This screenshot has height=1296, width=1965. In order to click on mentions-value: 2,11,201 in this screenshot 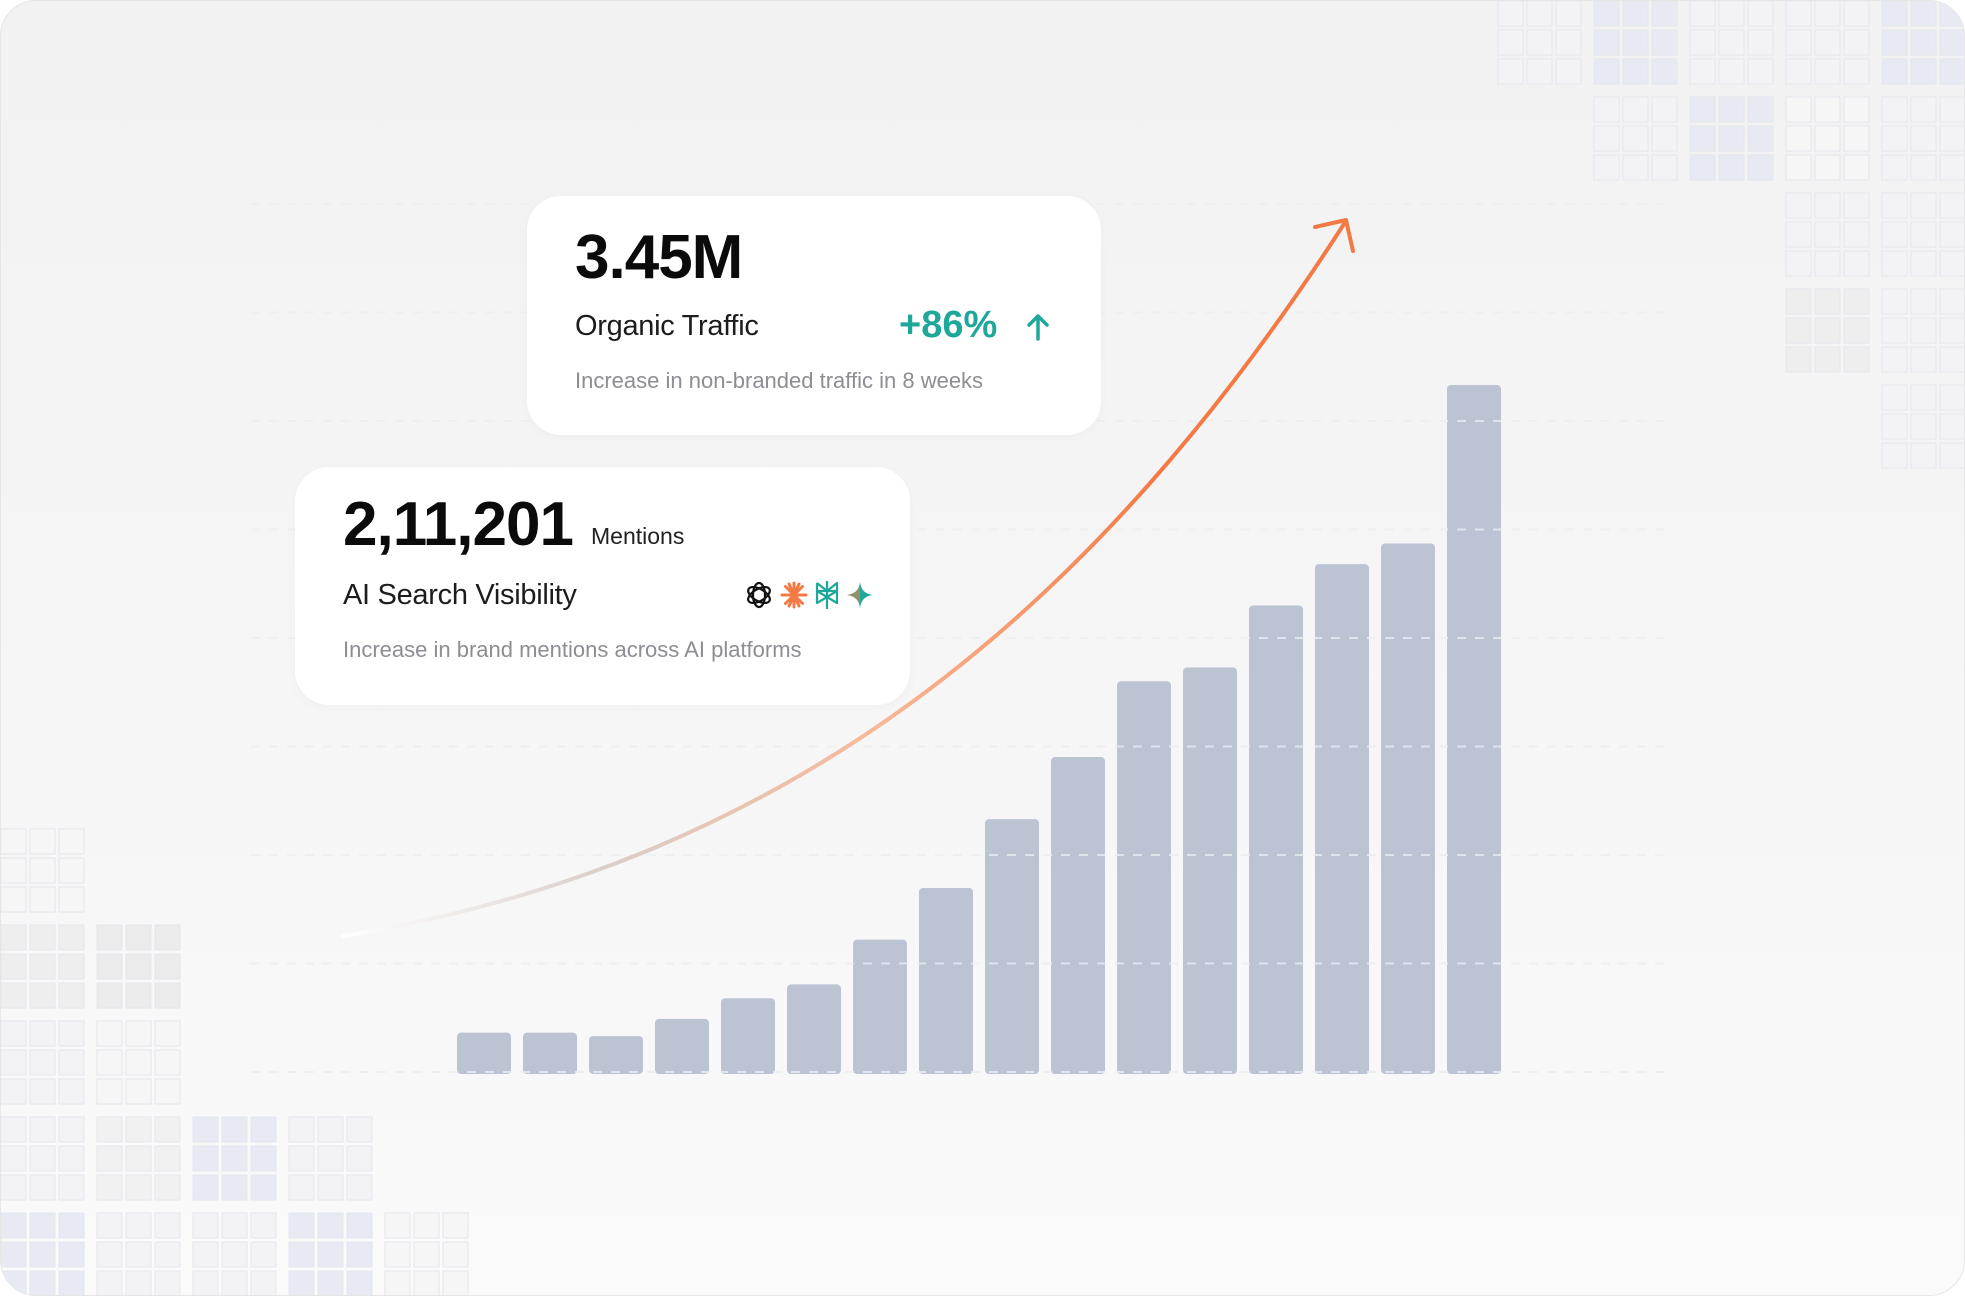, I will do `click(458, 524)`.